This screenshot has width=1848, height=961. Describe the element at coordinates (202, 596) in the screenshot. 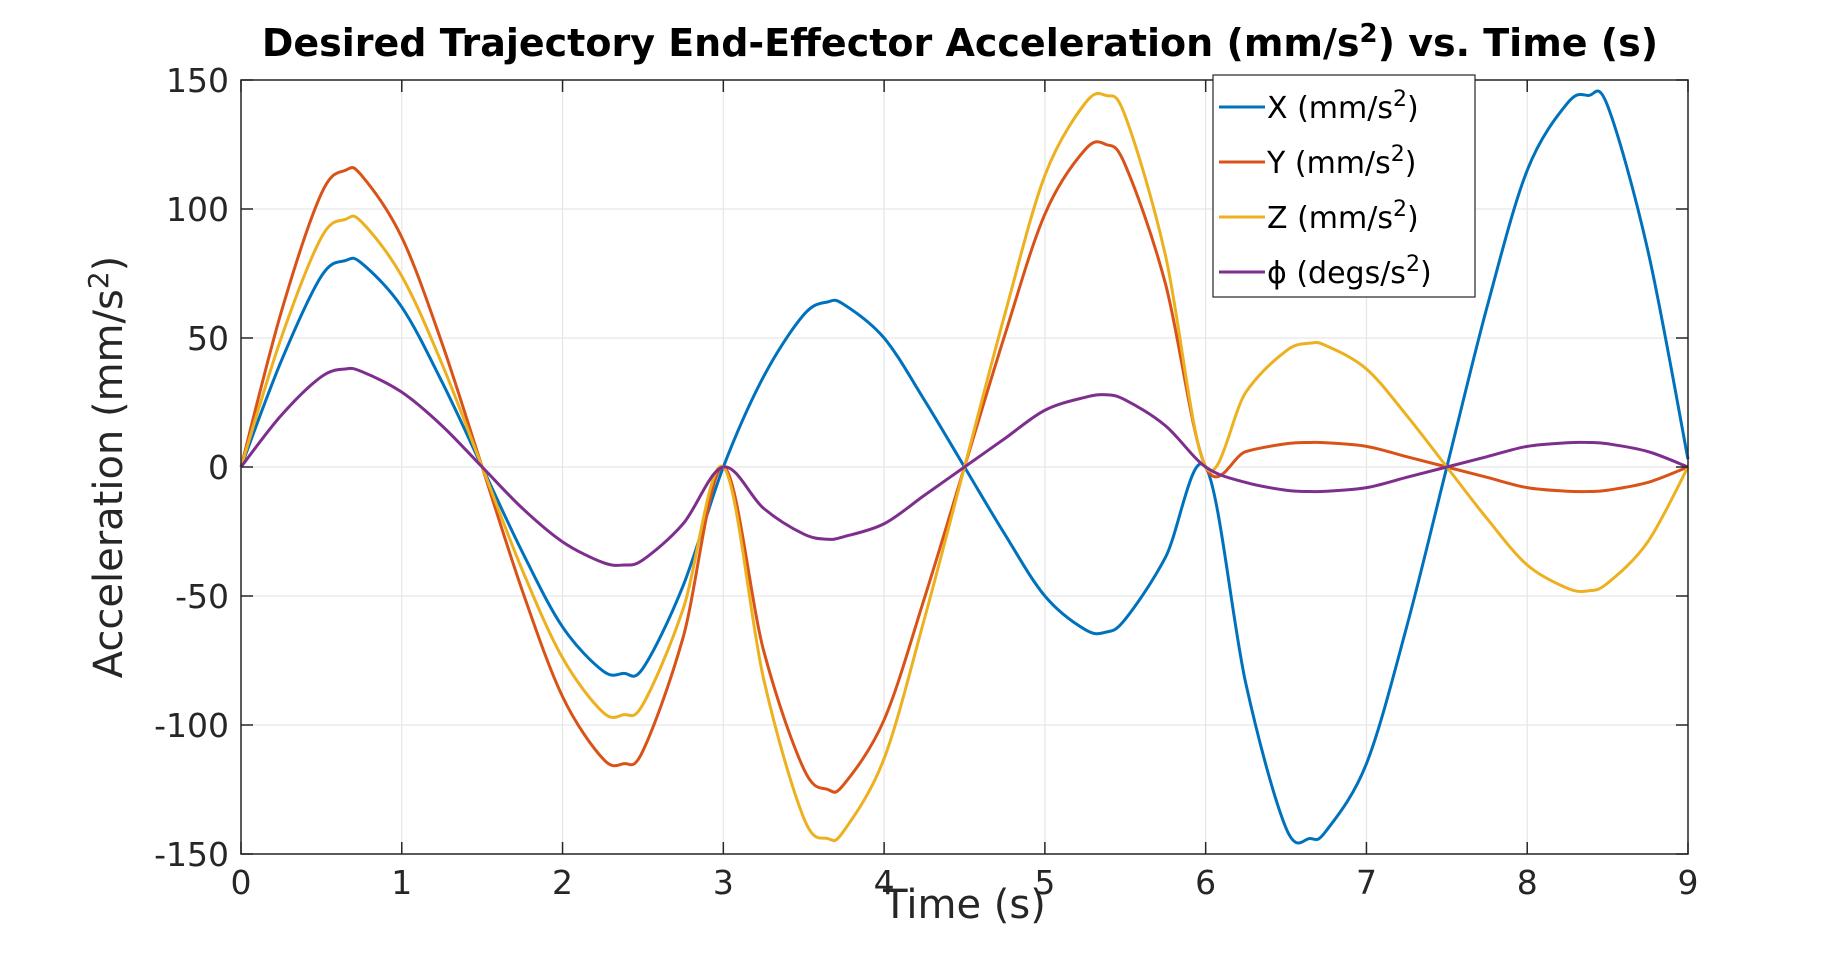

I see `y-tick-label: -50` at that location.